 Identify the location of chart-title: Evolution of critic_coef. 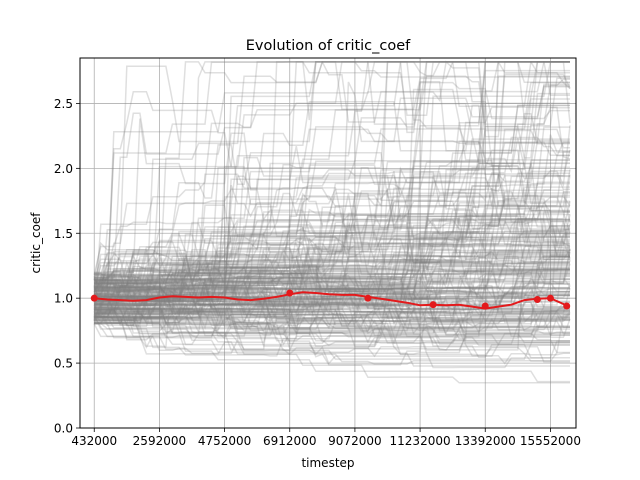
(328, 46).